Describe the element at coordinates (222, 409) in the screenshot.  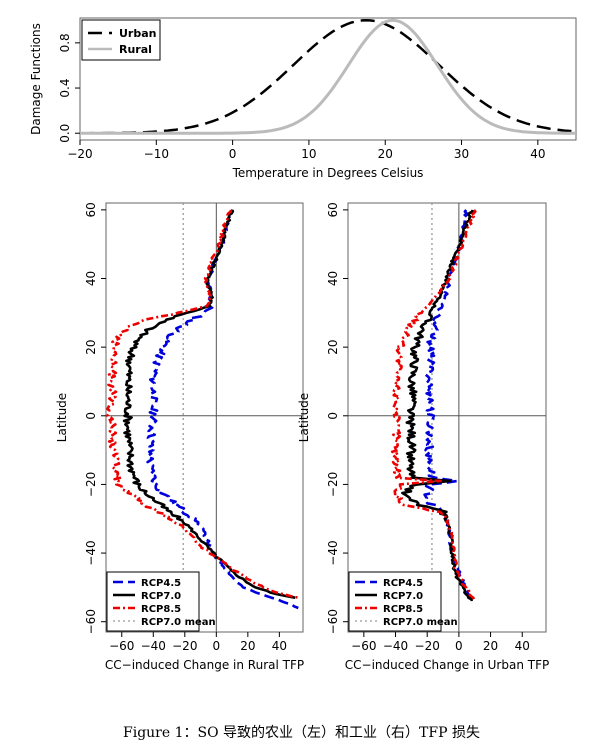
I see `series-line-rcp45` at that location.